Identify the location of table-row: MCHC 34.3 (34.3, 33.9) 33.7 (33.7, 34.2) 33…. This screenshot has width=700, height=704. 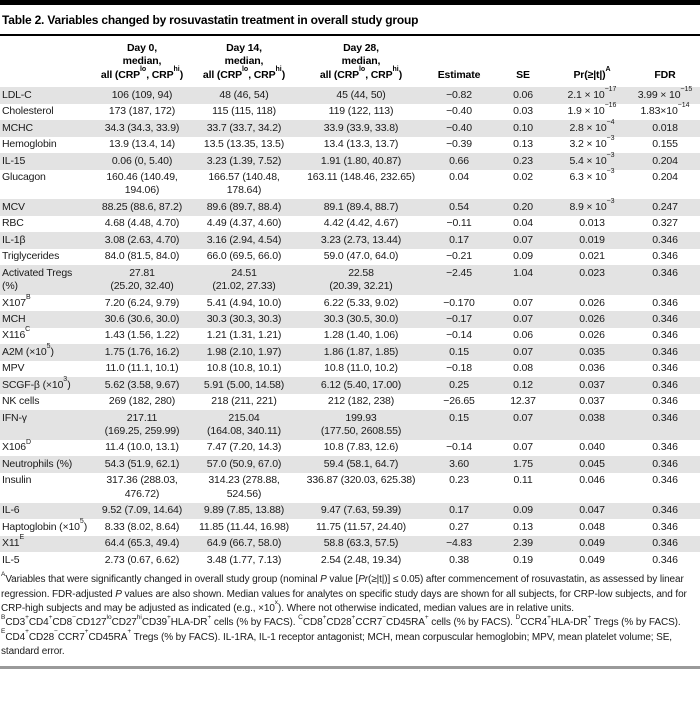
(350, 127).